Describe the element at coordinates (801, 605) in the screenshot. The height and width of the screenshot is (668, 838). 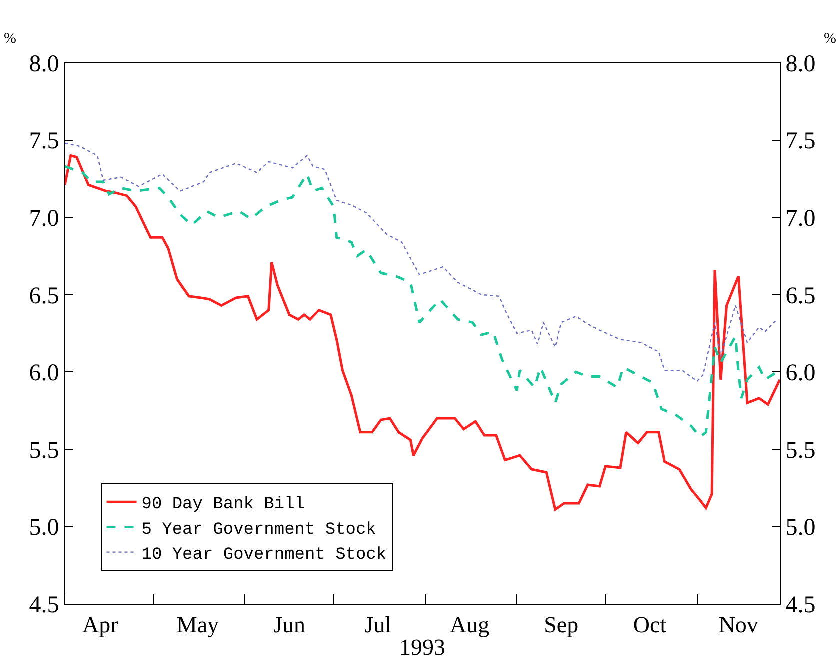
I see `y2-tick-label: 4.5` at that location.